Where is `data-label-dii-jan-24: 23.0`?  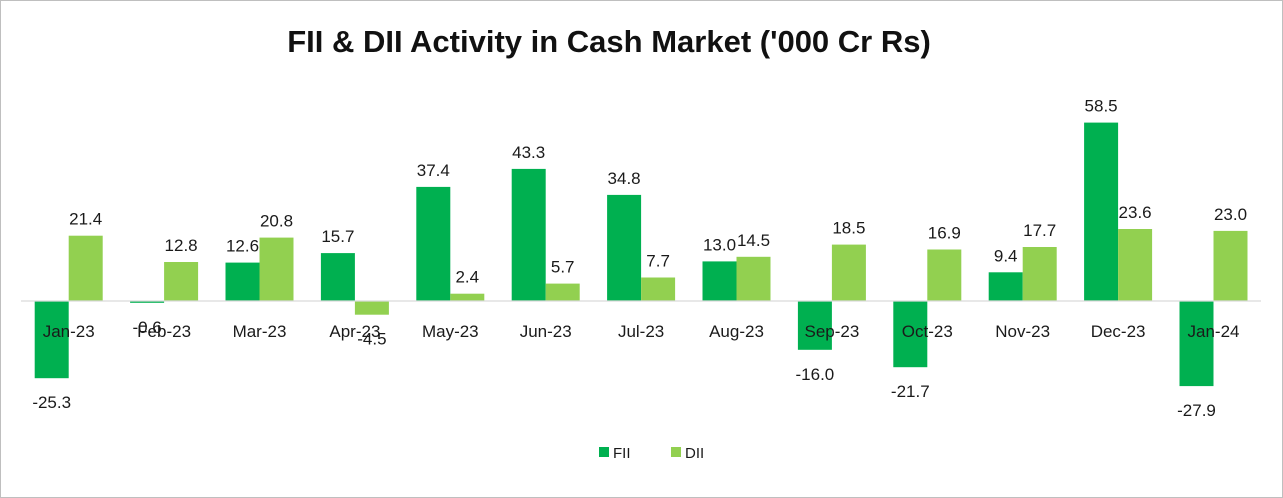
data-label-dii-jan-24: 23.0 is located at coordinates (1230, 214).